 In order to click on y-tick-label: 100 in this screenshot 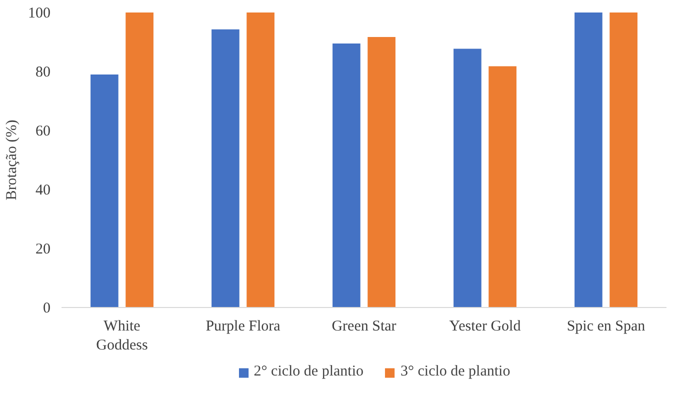, I will do `click(39, 14)`.